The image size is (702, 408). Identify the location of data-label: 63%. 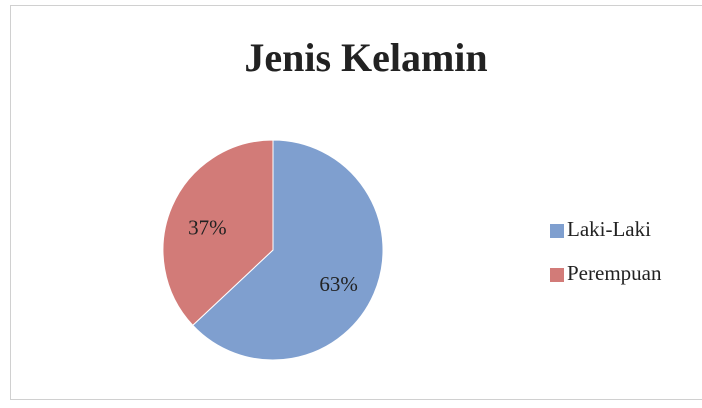
(338, 284).